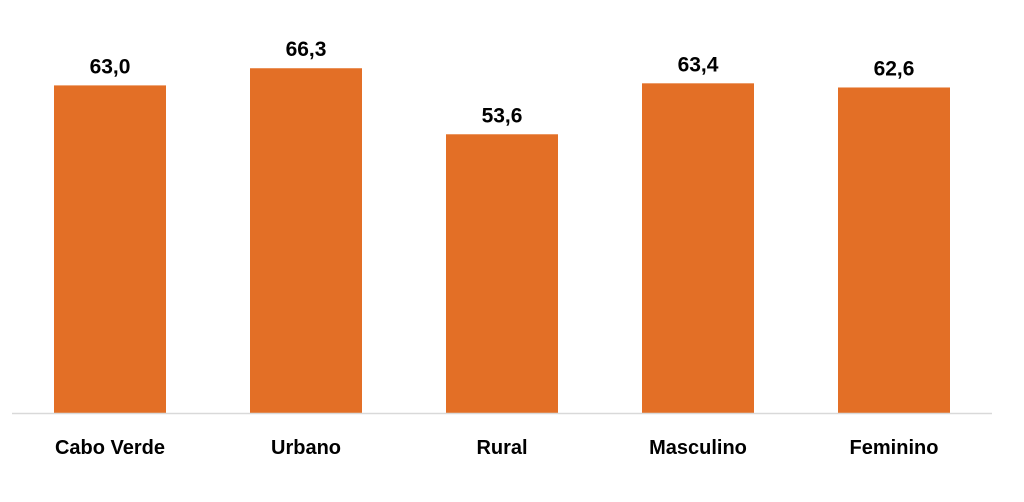 The height and width of the screenshot is (502, 1024). Describe the element at coordinates (698, 448) in the screenshot. I see `category-label: Masculino` at that location.